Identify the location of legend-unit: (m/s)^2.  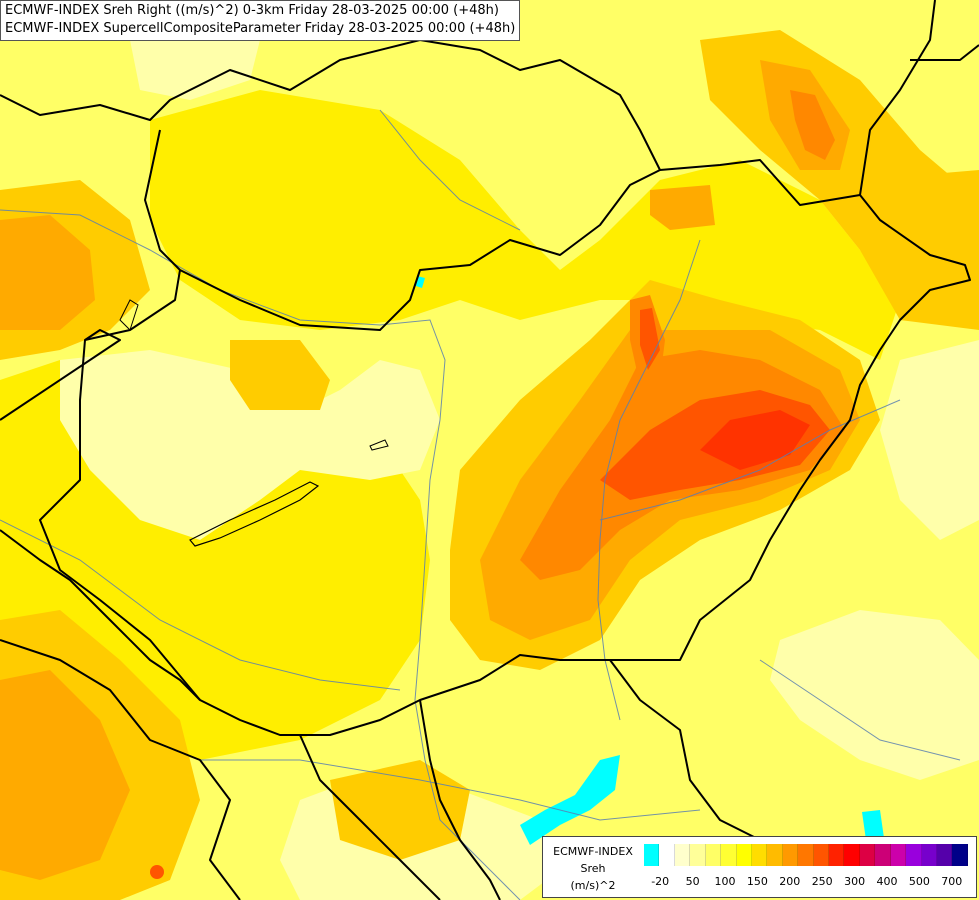
(593, 885).